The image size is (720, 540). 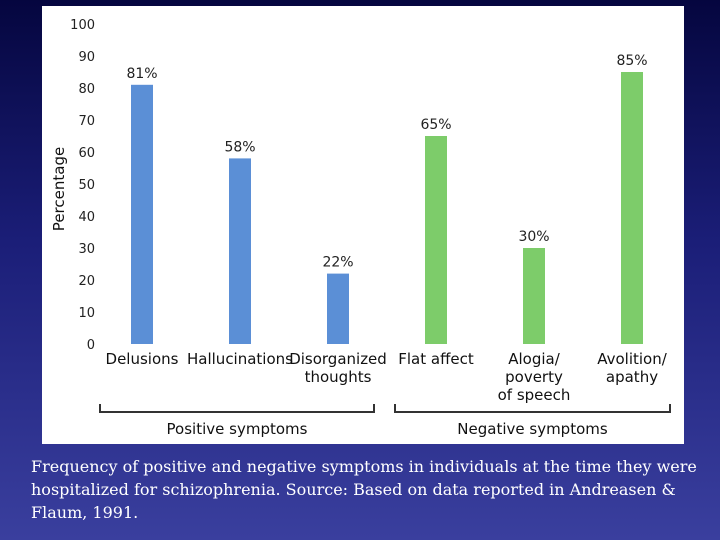 What do you see at coordinates (86, 281) in the screenshot?
I see `y-tick-label: 20` at bounding box center [86, 281].